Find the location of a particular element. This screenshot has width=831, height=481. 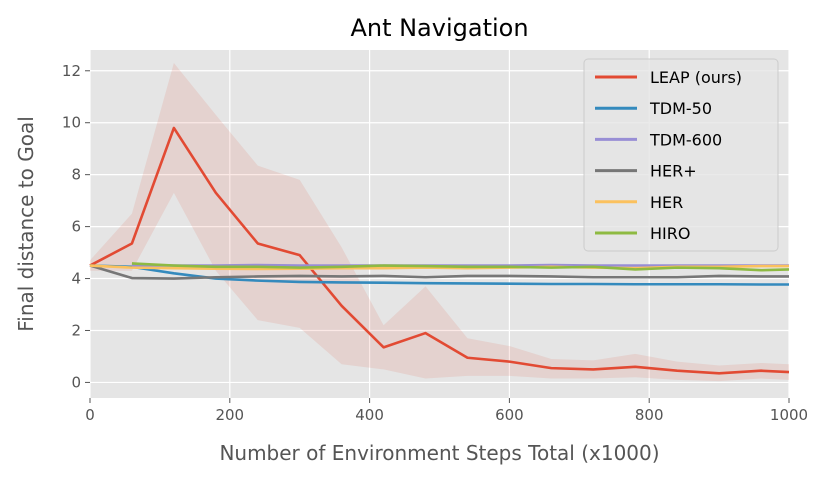

y-tick-label: 0 is located at coordinates (76, 382).